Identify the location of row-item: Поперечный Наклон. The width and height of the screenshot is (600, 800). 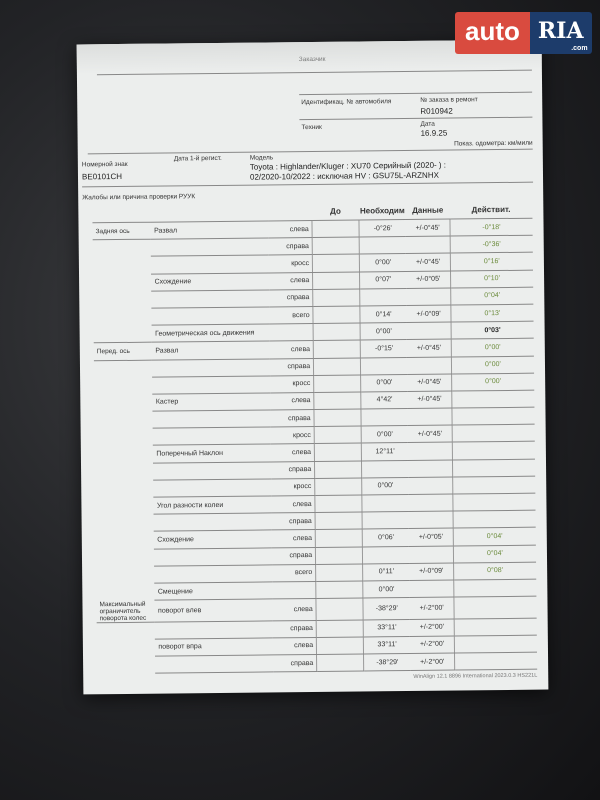
(212, 453).